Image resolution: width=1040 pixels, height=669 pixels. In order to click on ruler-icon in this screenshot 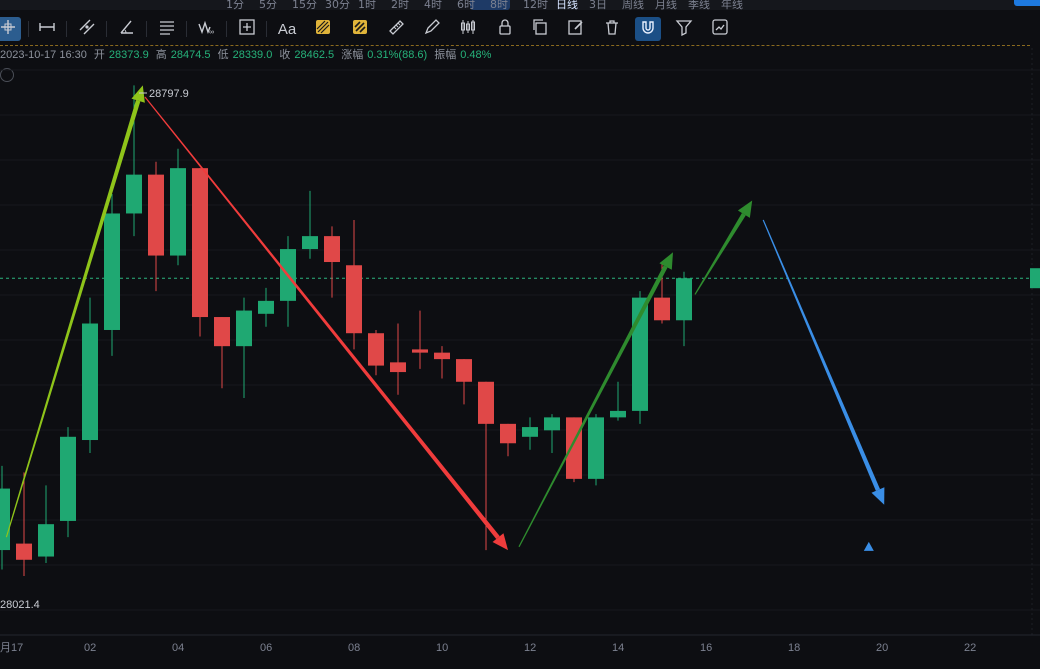, I will do `click(396, 29)`.